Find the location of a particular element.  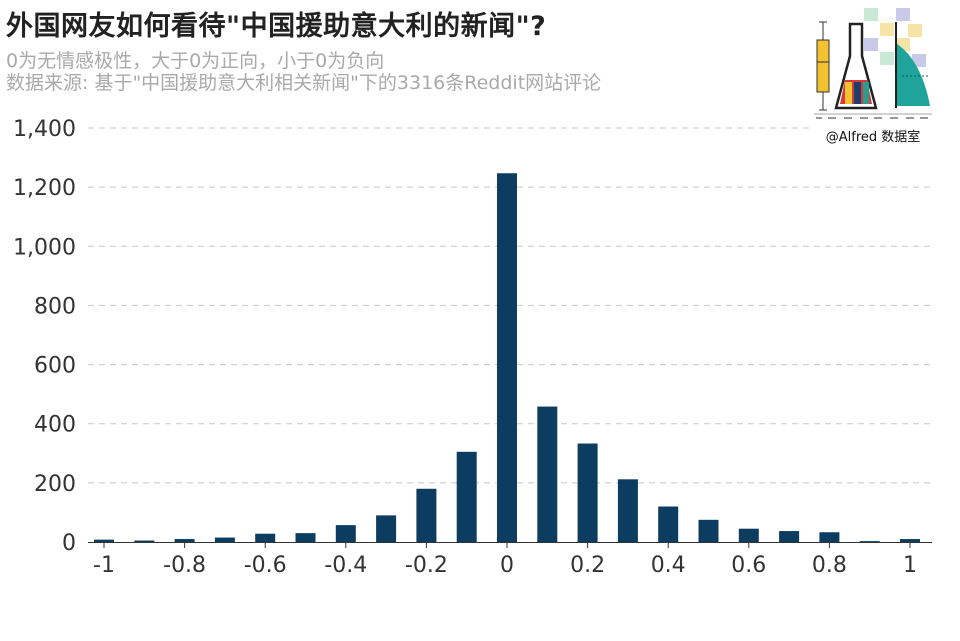

y-tick-label: 200 is located at coordinates (55, 484).